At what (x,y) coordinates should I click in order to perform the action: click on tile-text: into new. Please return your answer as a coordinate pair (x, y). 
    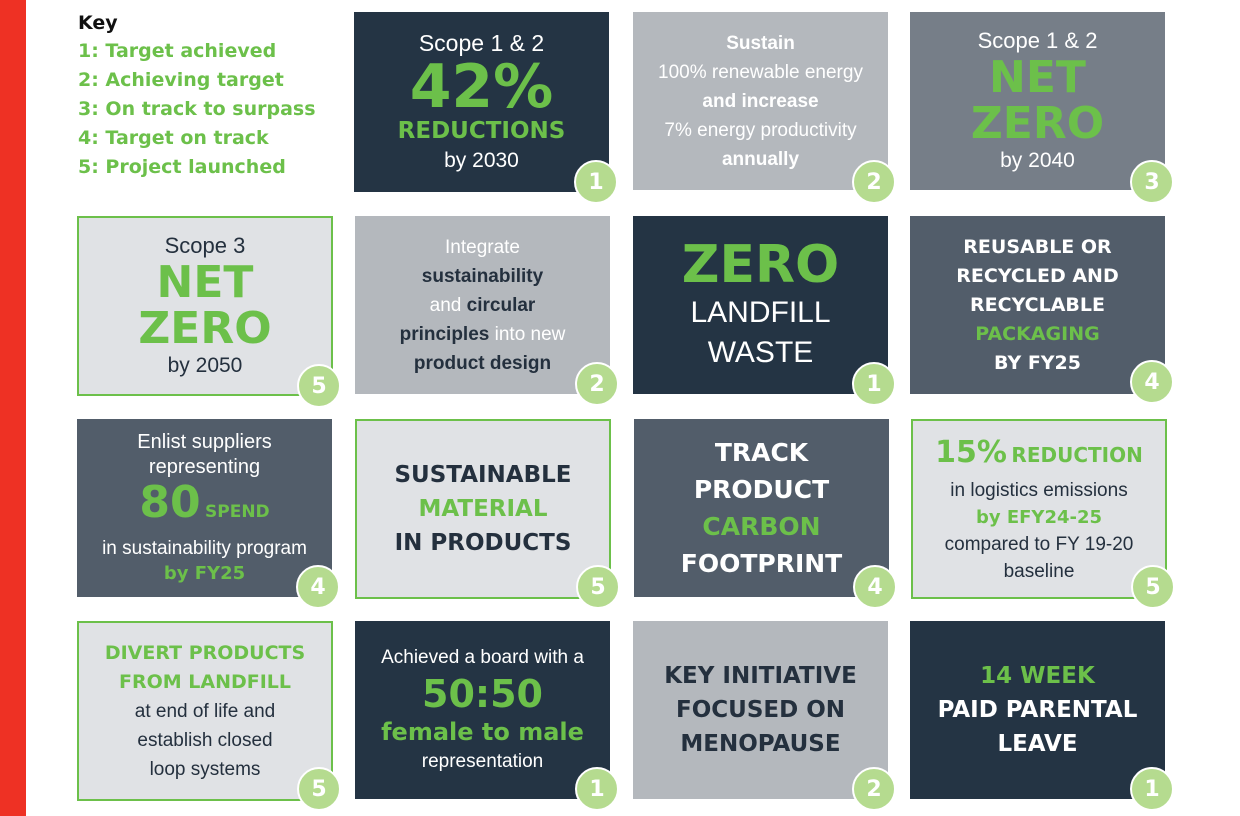
    Looking at the image, I should click on (530, 334).